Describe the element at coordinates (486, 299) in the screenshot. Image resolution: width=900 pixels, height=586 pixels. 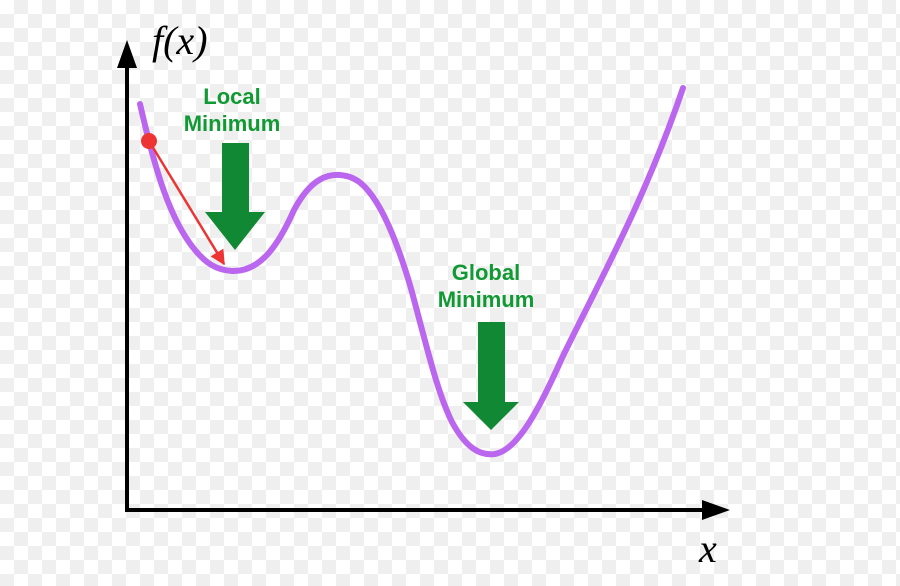
I see `global-minimum-label-line2: Minimum` at that location.